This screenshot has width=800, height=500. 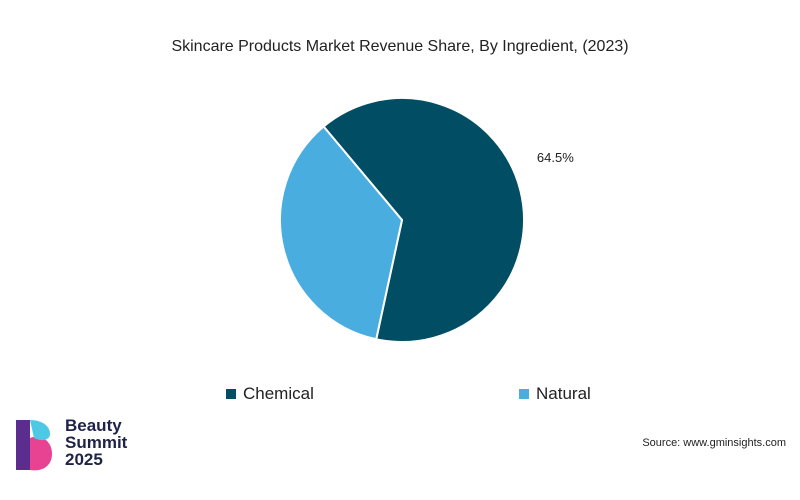 I want to click on legend-item-natural: Natural, so click(x=555, y=394).